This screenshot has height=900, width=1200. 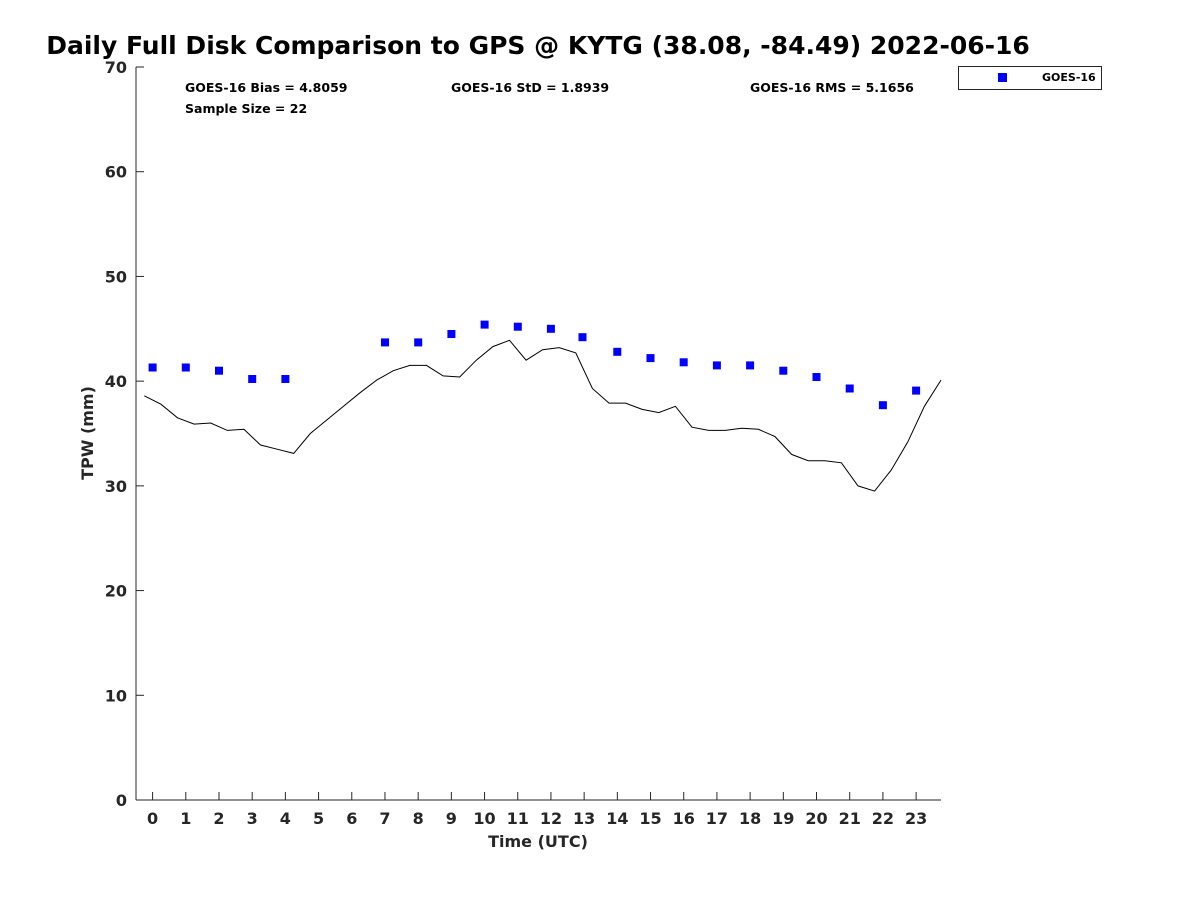 I want to click on x-tick-label: 3, so click(x=252, y=818).